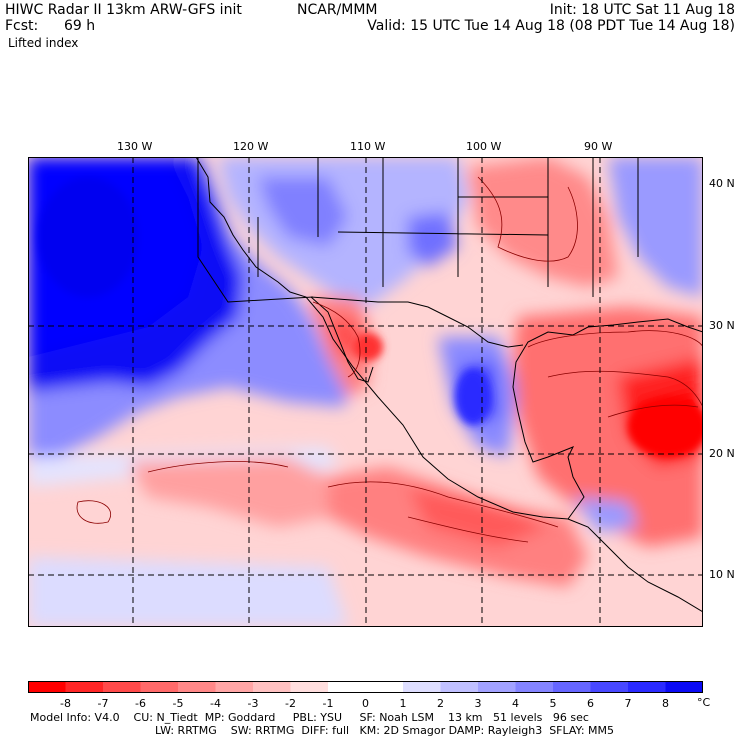 The image size is (740, 740). I want to click on forecast-hour: 69 h, so click(80, 26).